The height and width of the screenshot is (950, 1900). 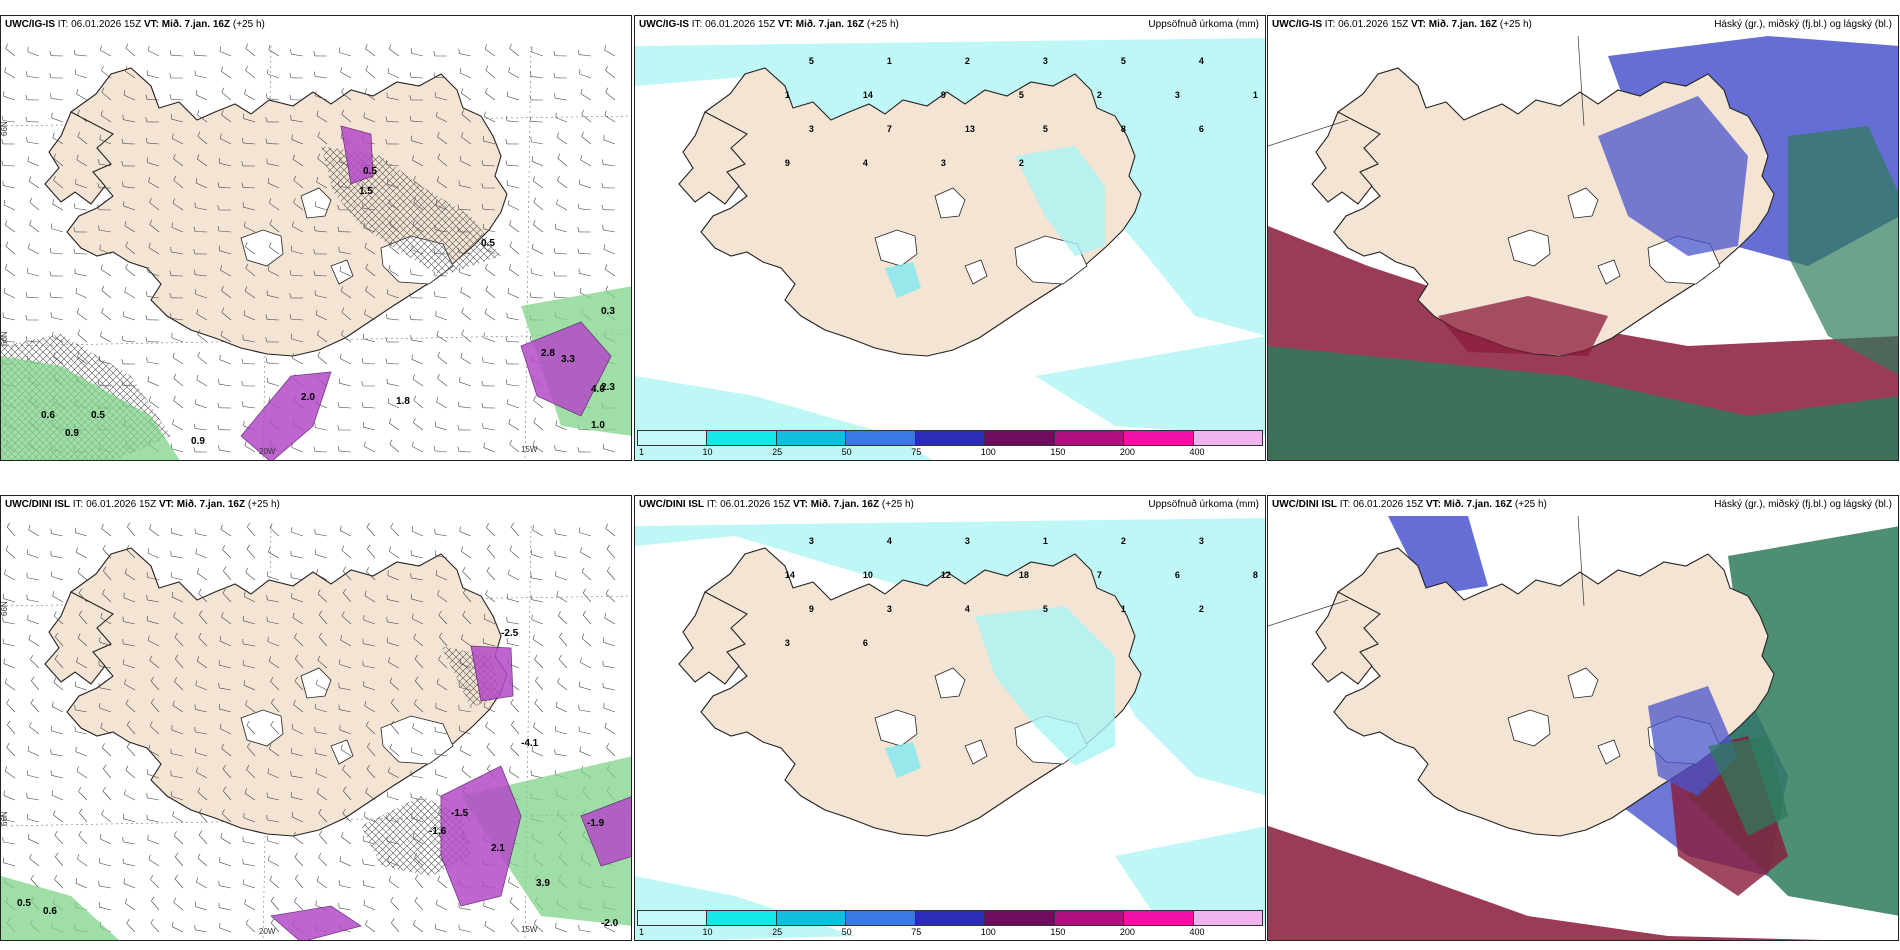 What do you see at coordinates (1099, 575) in the screenshot?
I see `precip-value: 7` at bounding box center [1099, 575].